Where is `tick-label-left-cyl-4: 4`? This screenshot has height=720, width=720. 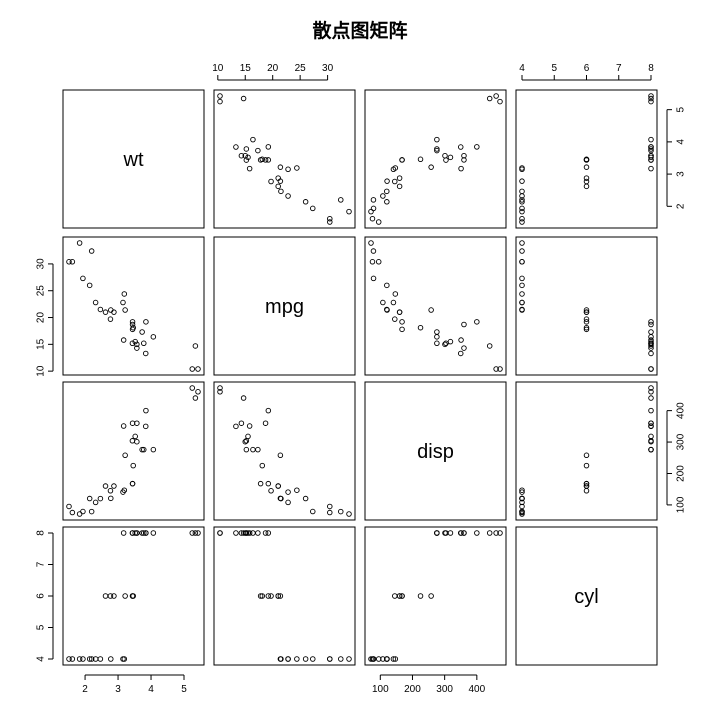 tick-label-left-cyl-4: 4 is located at coordinates (41, 659).